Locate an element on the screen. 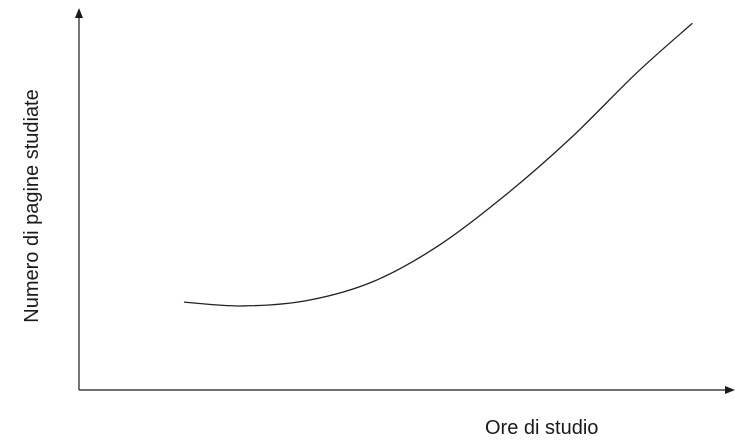 This screenshot has height=442, width=735. y-axis-label: Numero di pagine studiate is located at coordinates (32, 205).